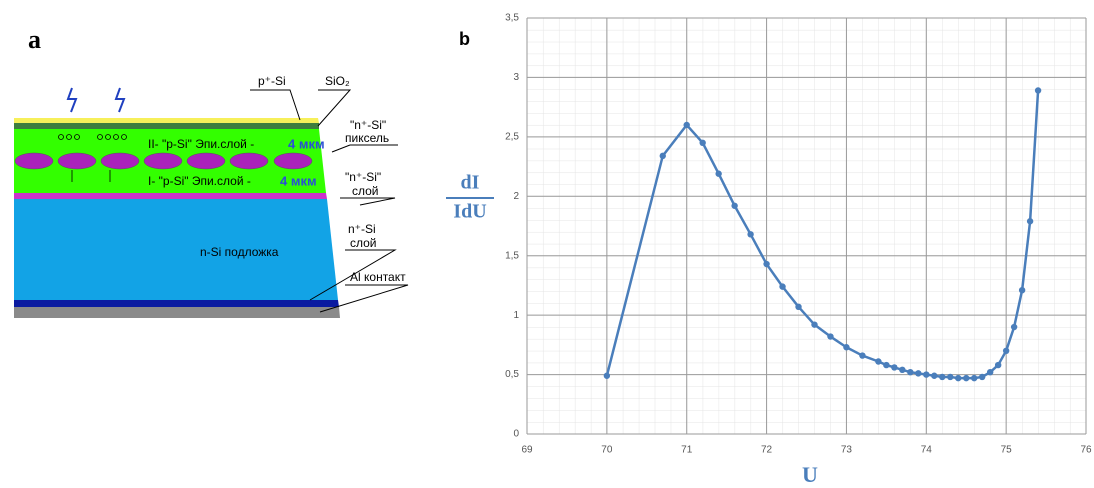 Image resolution: width=1094 pixels, height=488 pixels. Describe the element at coordinates (96, 100) in the screenshot. I see `radiation` at that location.